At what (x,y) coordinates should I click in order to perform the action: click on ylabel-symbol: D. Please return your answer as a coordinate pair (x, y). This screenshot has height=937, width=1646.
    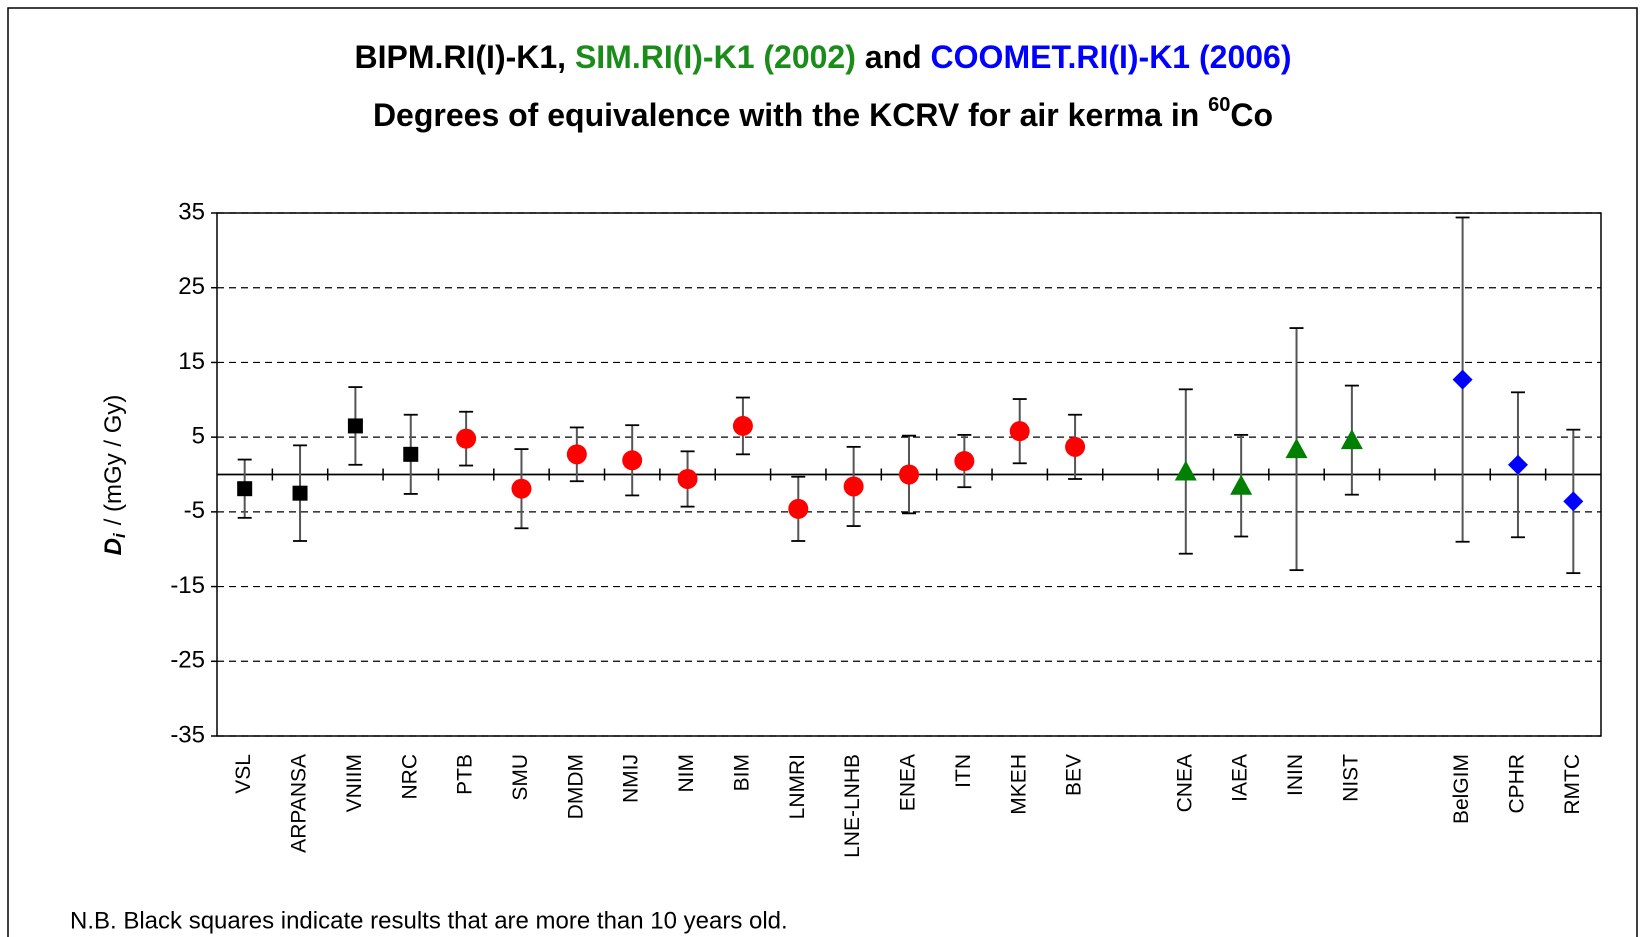
    Looking at the image, I should click on (113, 546).